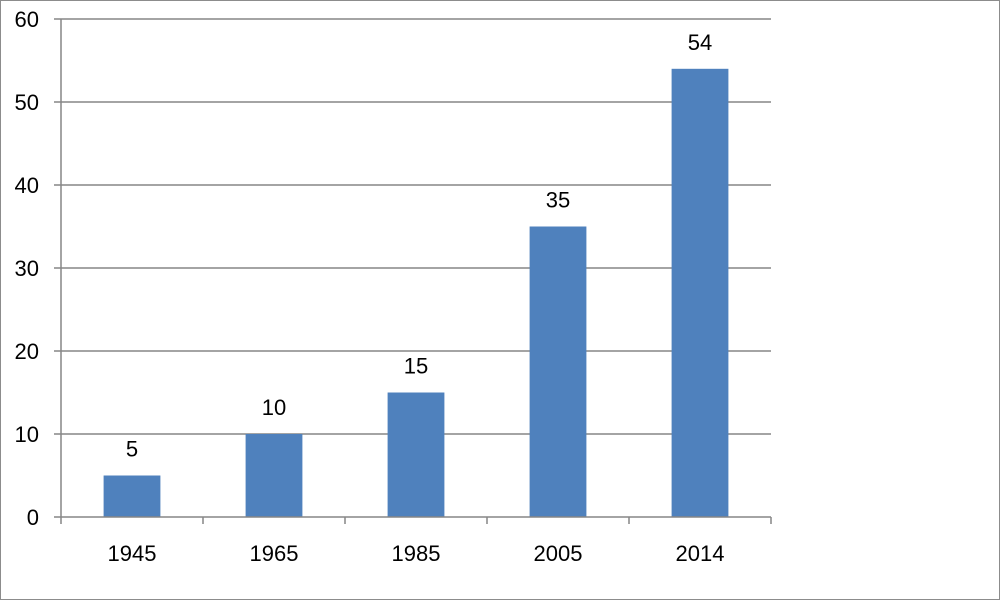 The width and height of the screenshot is (1000, 600). I want to click on bar-1965, so click(274, 475).